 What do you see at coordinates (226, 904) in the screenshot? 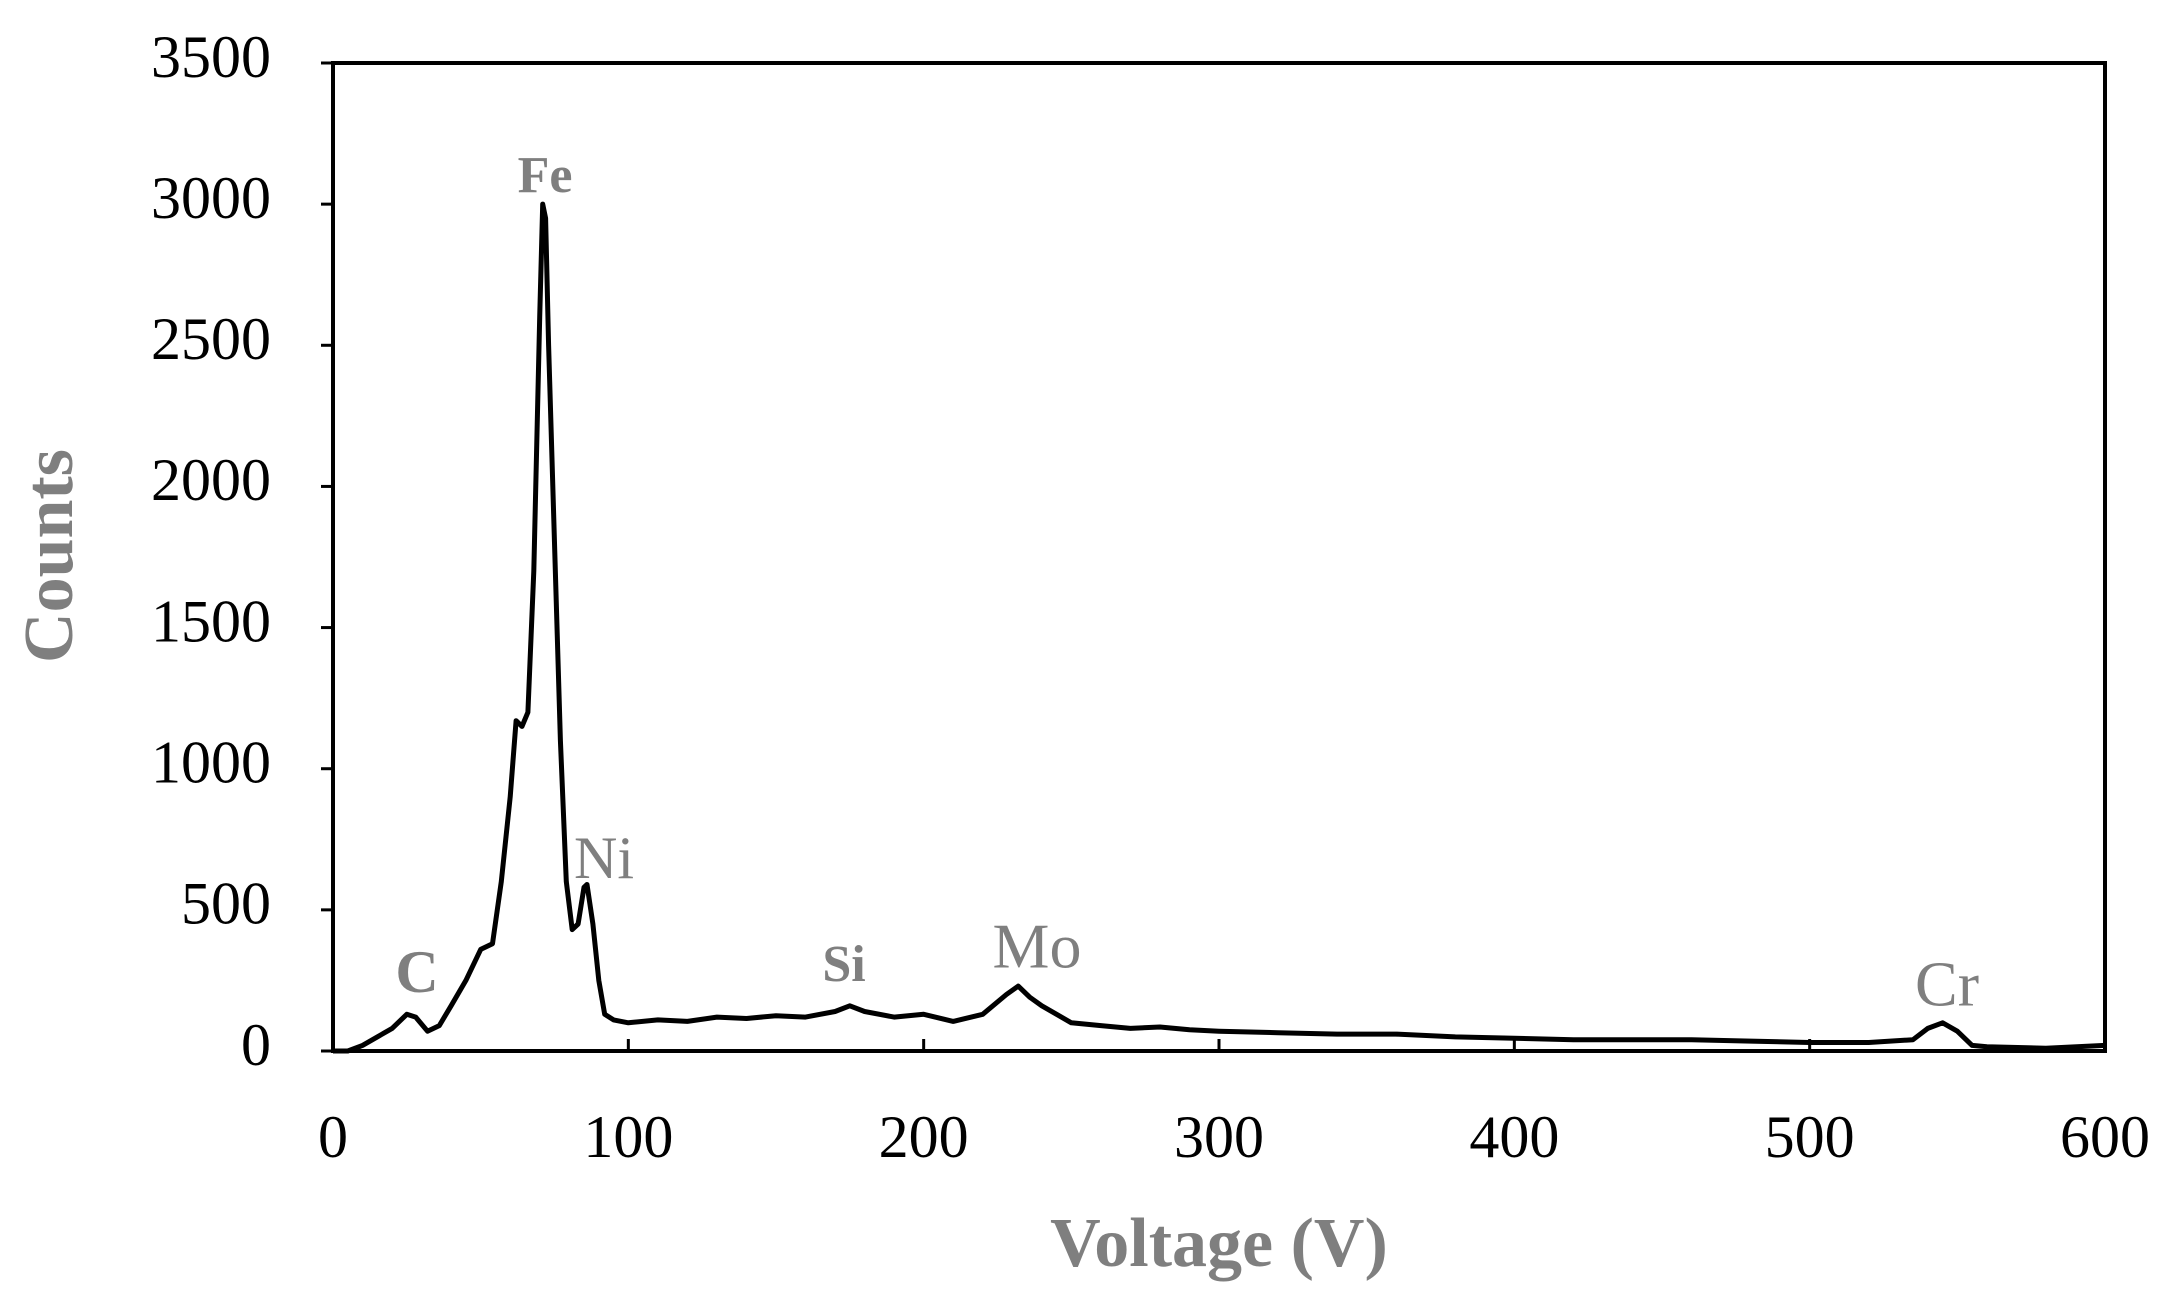
I see `y-tick-label: 500` at bounding box center [226, 904].